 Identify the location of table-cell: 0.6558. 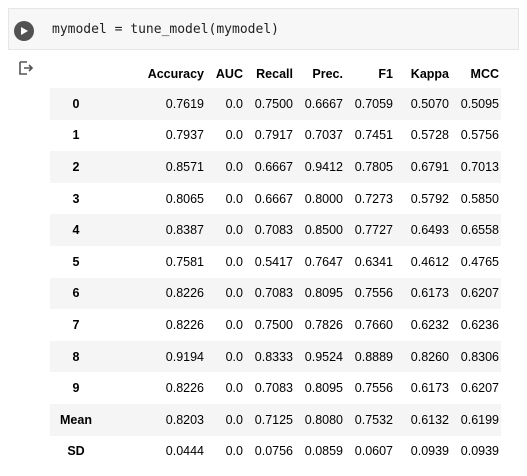
(479, 230).